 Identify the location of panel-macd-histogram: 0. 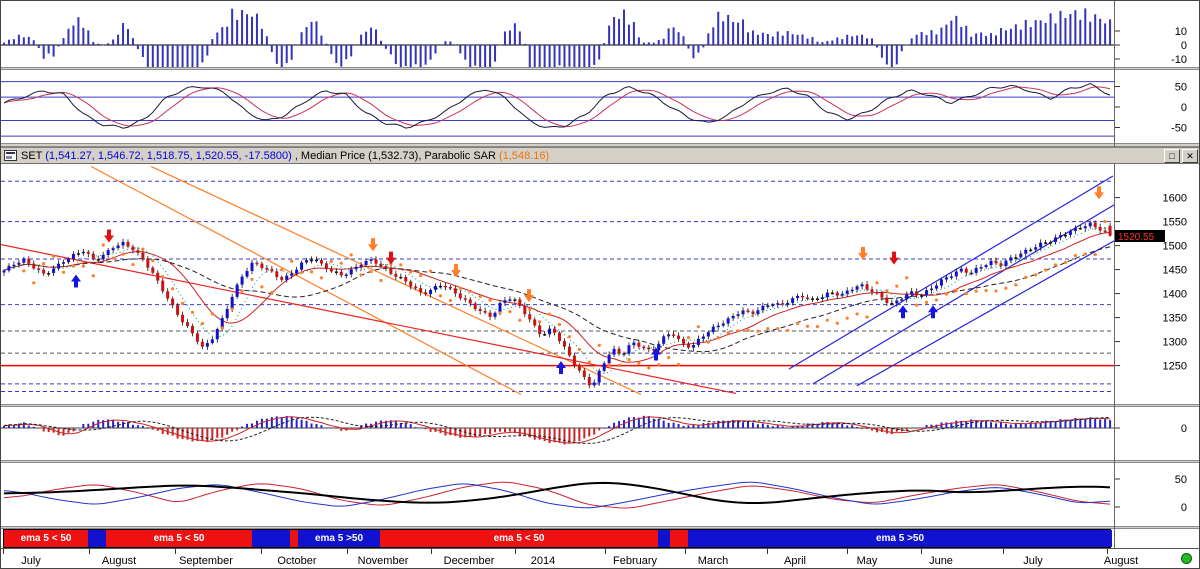
(600, 433).